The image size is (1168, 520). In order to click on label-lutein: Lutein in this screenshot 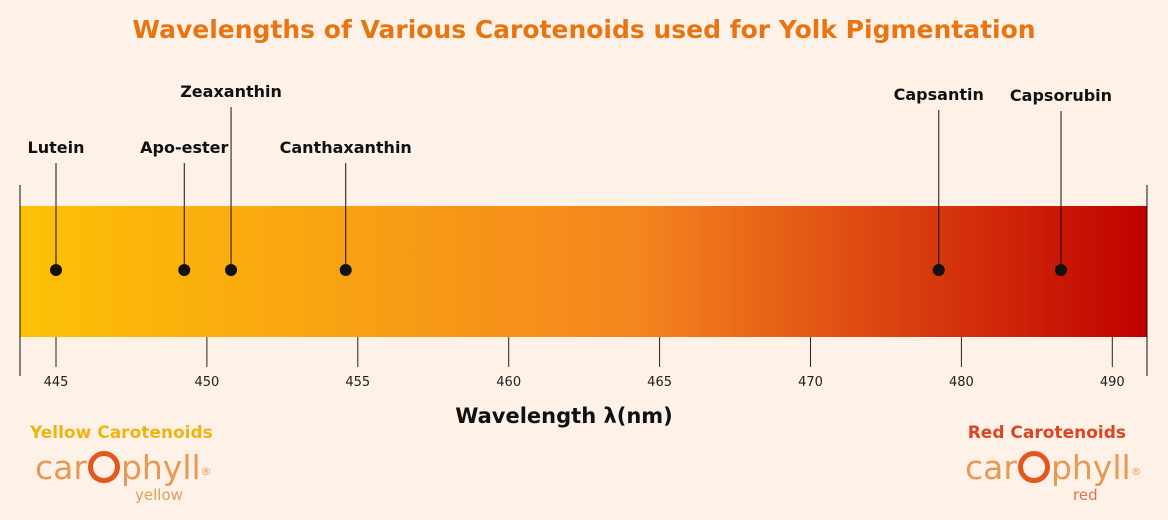, I will do `click(56, 147)`.